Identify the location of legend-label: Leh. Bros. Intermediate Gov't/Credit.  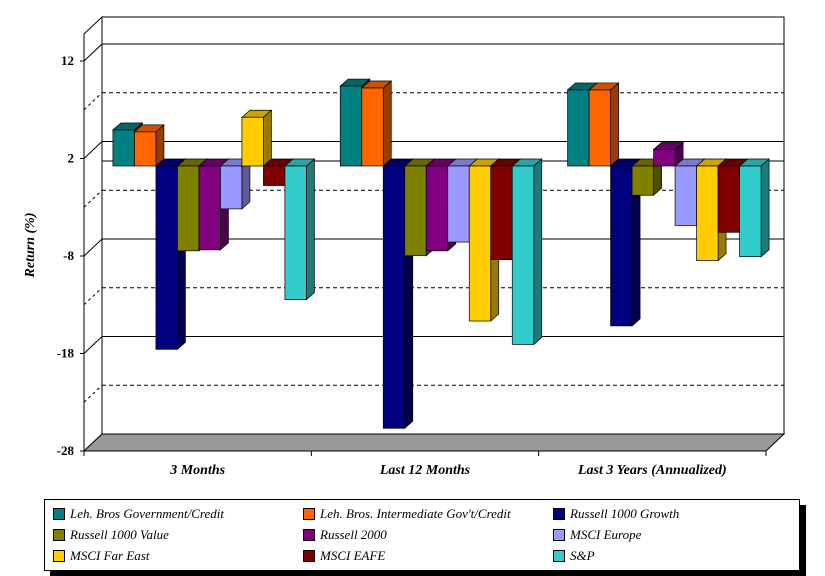
(415, 513).